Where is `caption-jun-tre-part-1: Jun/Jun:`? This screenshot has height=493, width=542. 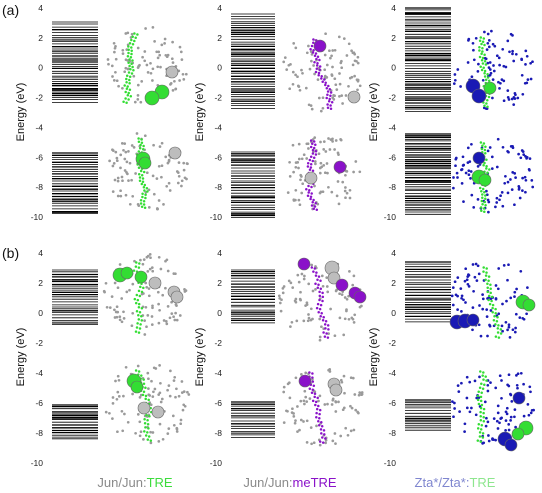
caption-jun-tre-part-1: Jun/Jun: is located at coordinates (121, 482).